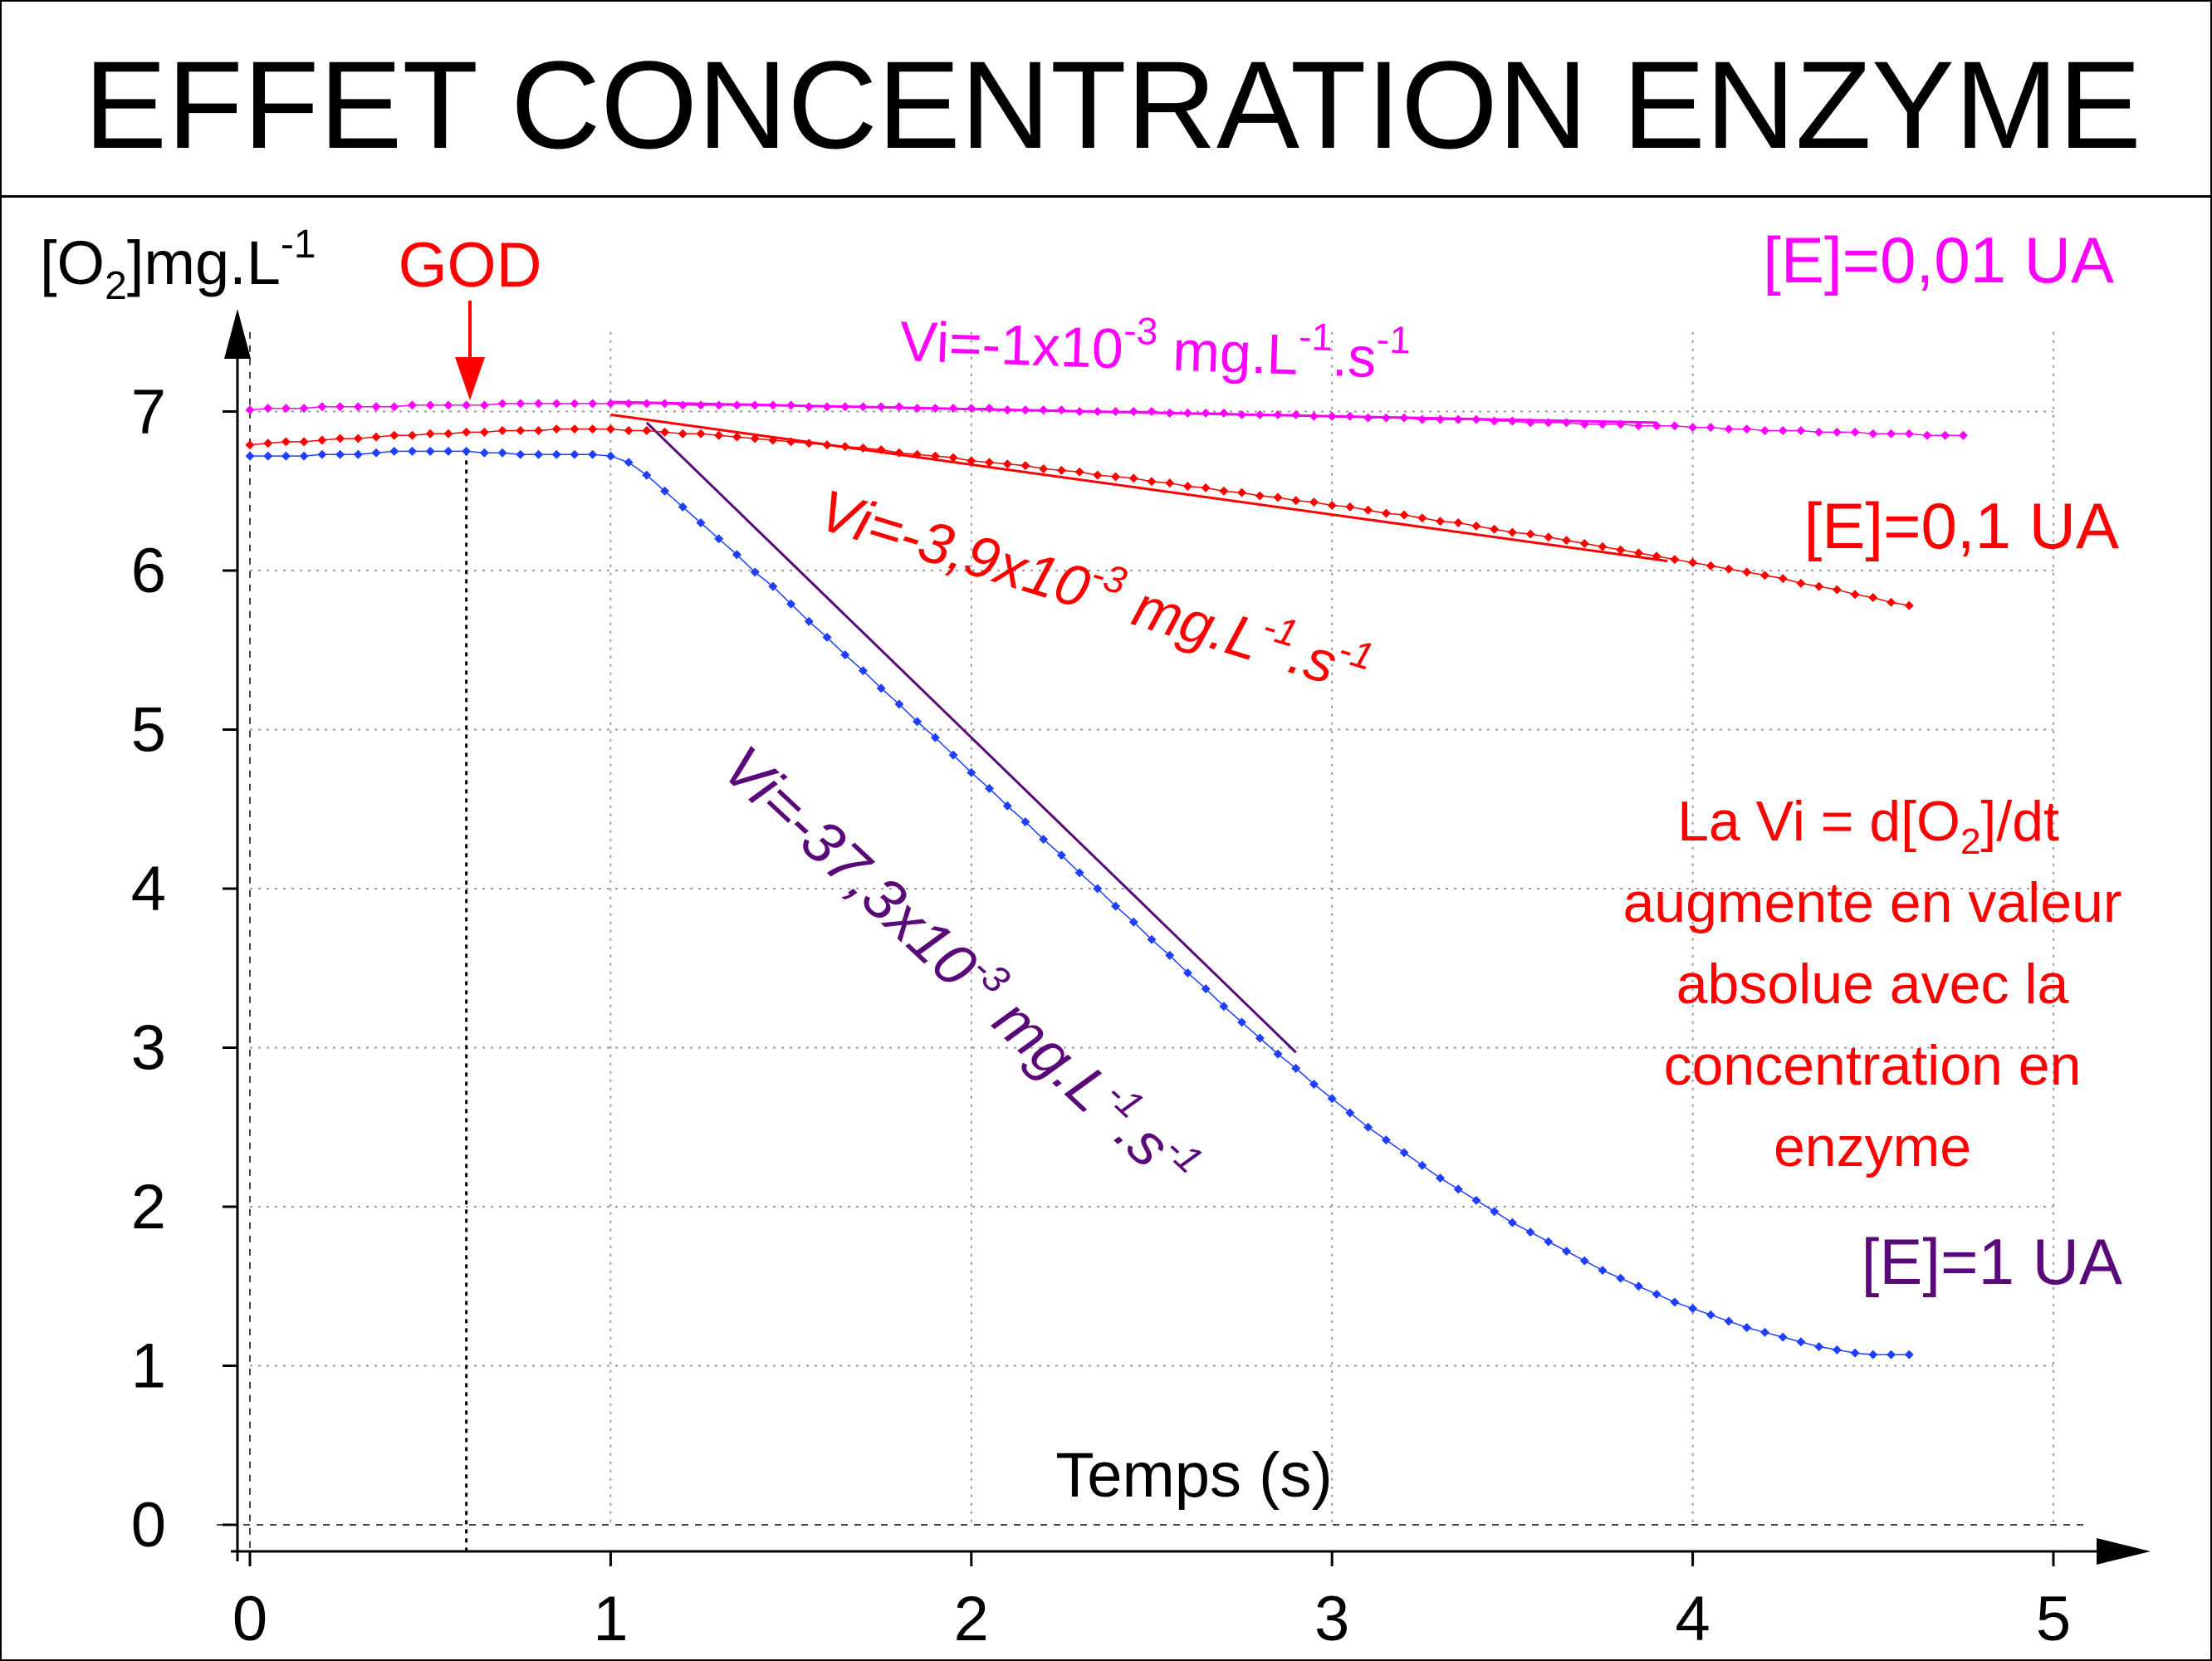 This screenshot has height=1661, width=2212. Describe the element at coordinates (1194, 1475) in the screenshot. I see `x-axis-label: Temps (s)` at that location.